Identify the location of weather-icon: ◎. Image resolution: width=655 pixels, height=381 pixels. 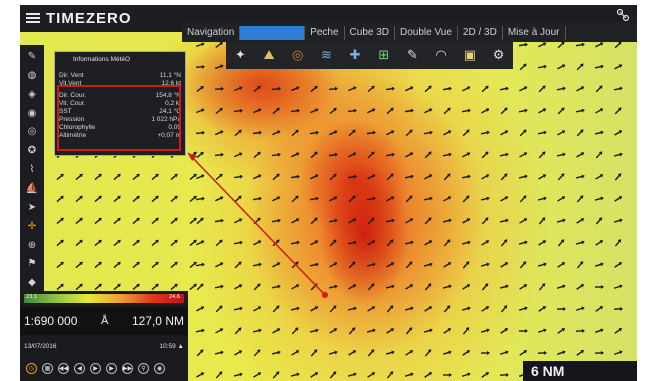
(298, 55).